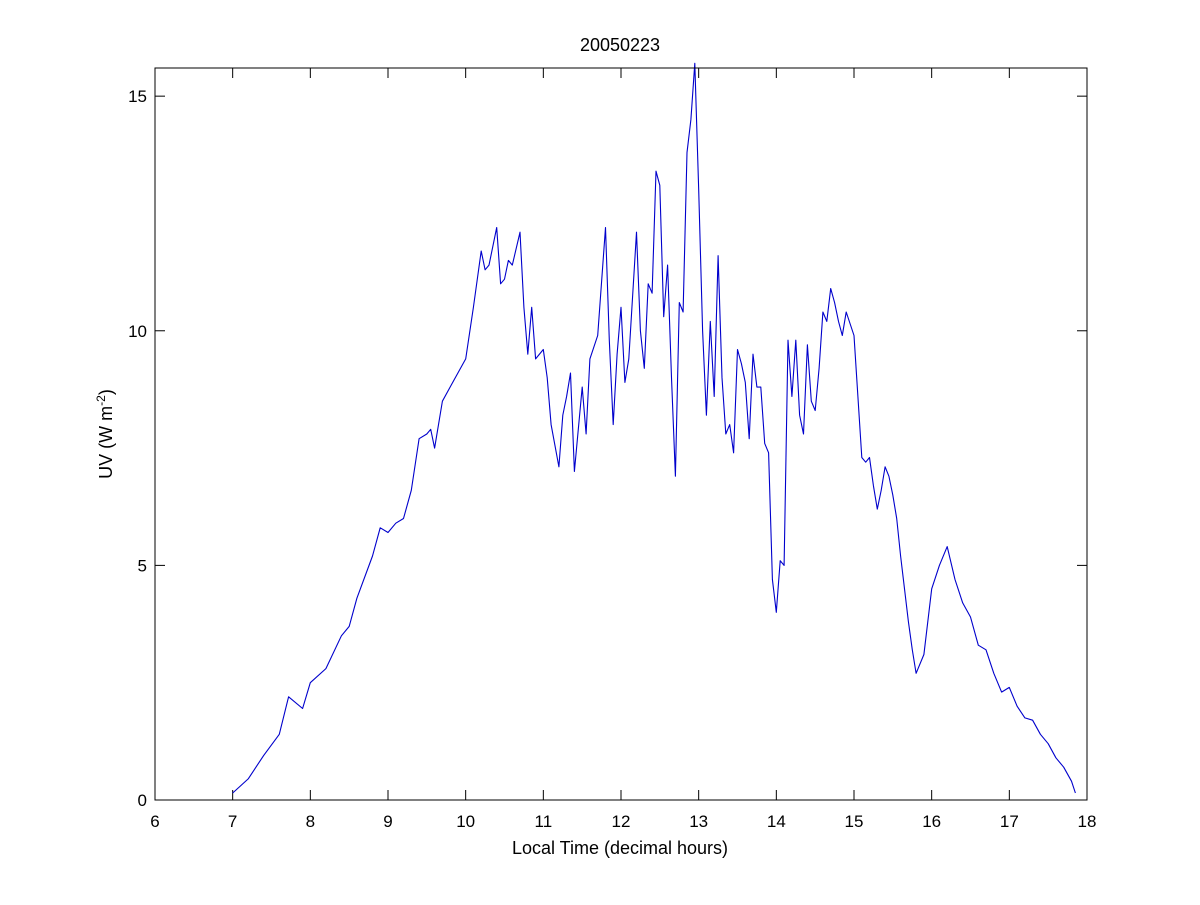  Describe the element at coordinates (621, 821) in the screenshot. I see `x-tick-label: 12` at that location.